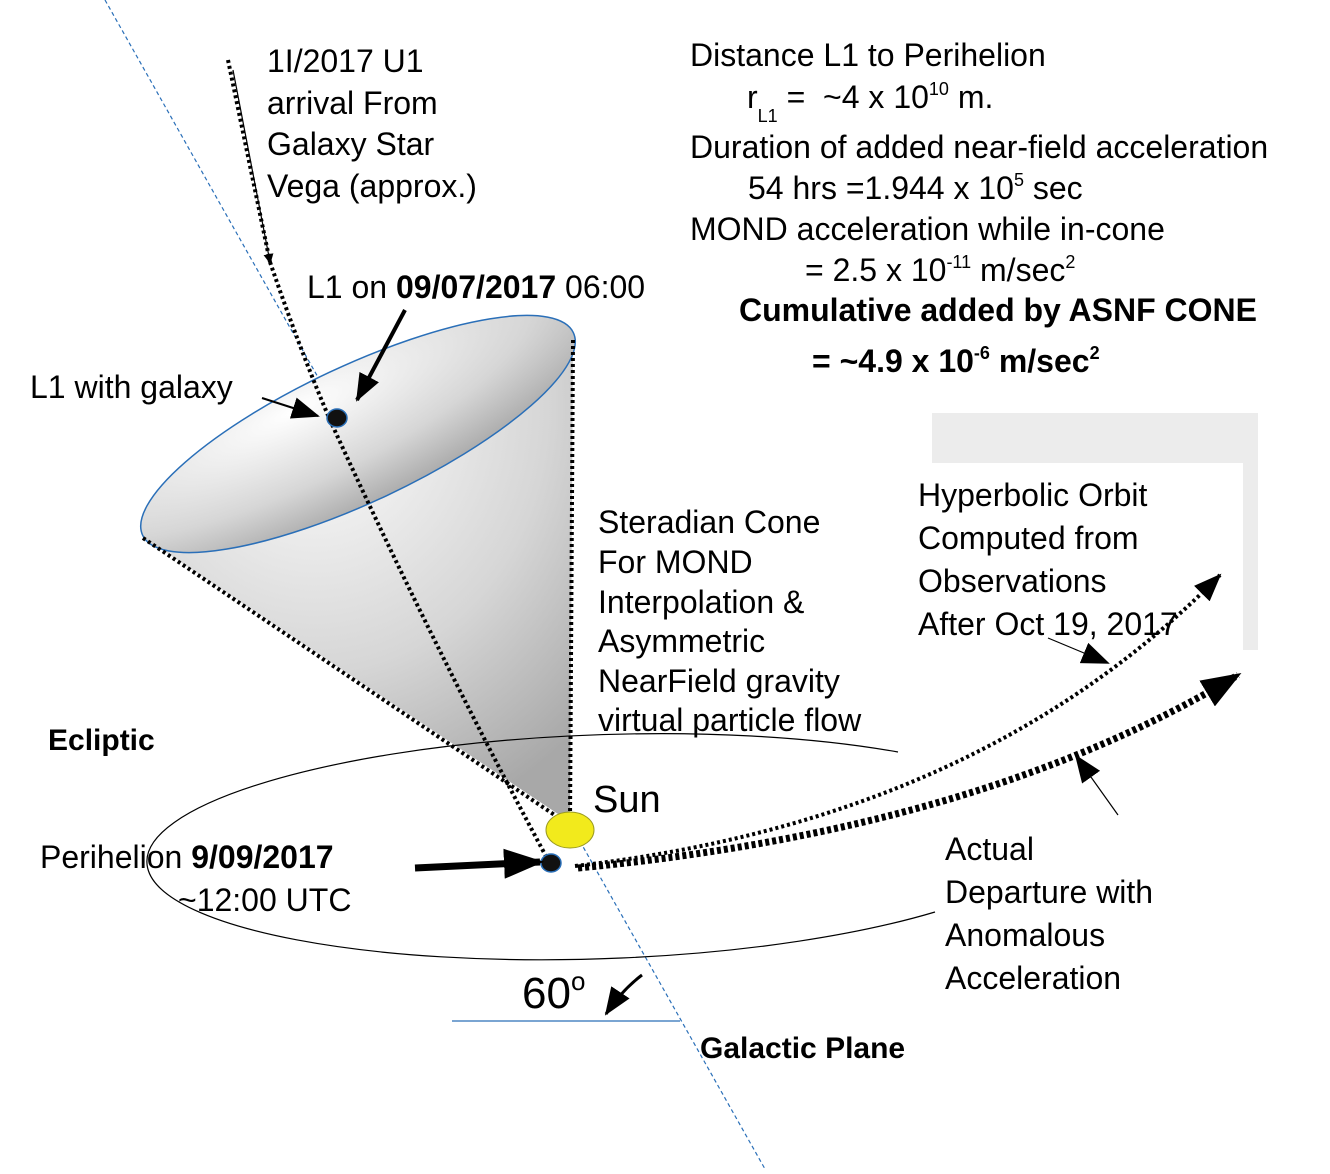 The width and height of the screenshot is (1330, 1174). Describe the element at coordinates (881, 188) in the screenshot. I see `text: 54 hrs =1.944 x 10` at that location.